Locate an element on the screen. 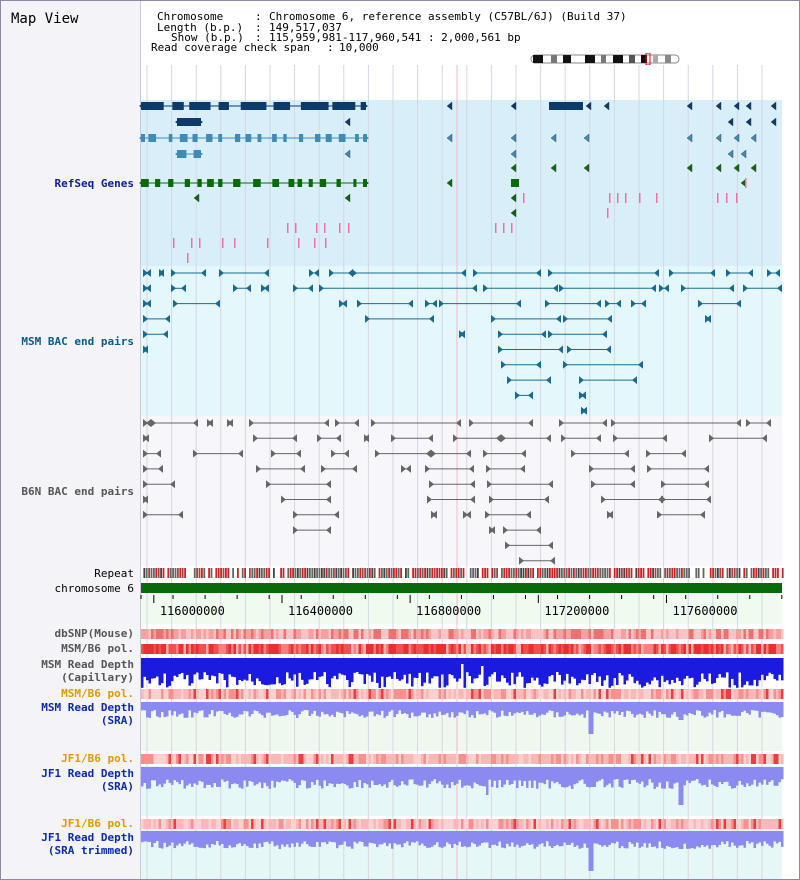 This screenshot has height=880, width=800. gene-arrow is located at coordinates (178, 154).